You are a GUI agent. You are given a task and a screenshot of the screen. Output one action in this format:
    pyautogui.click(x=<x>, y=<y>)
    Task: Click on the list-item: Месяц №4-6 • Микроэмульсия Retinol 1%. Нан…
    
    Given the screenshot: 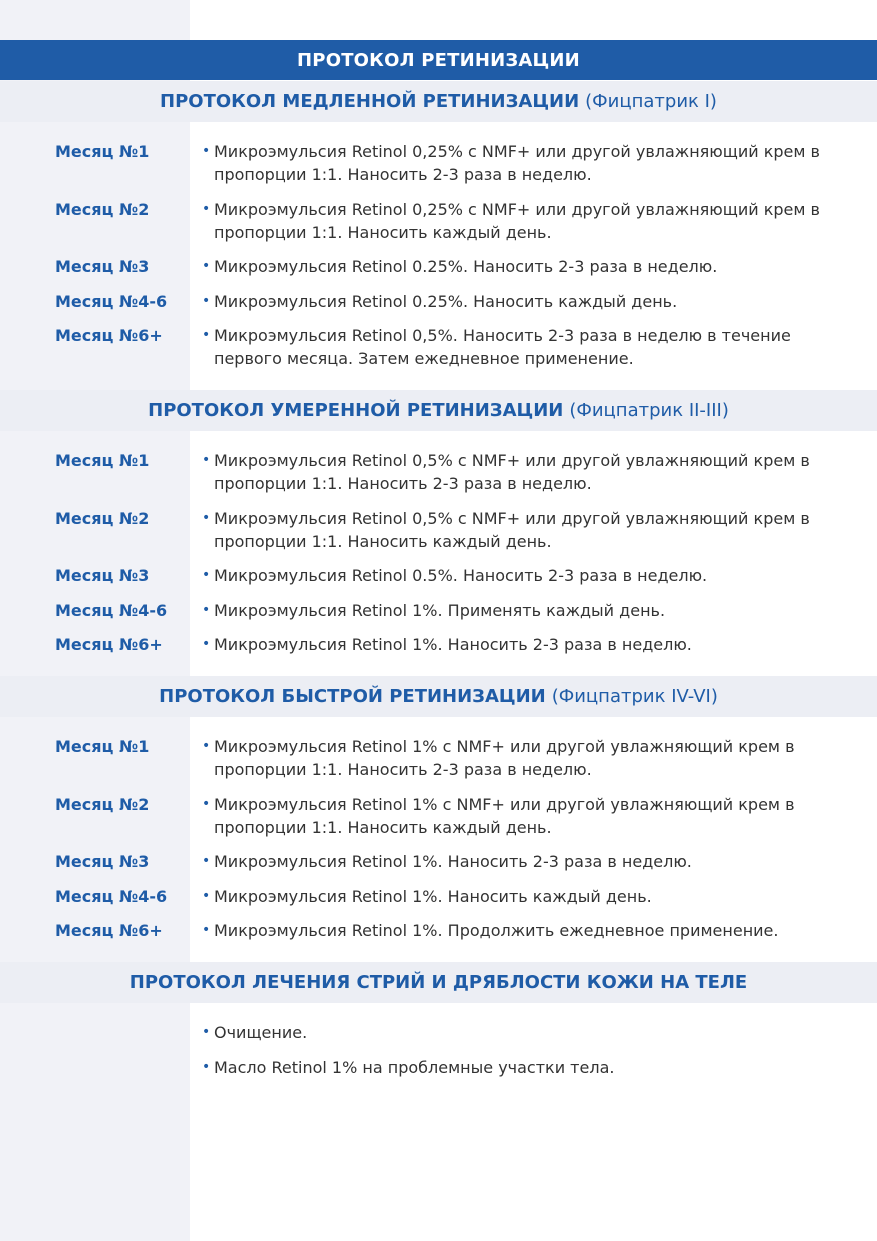 What is the action you would take?
    pyautogui.click(x=438, y=896)
    